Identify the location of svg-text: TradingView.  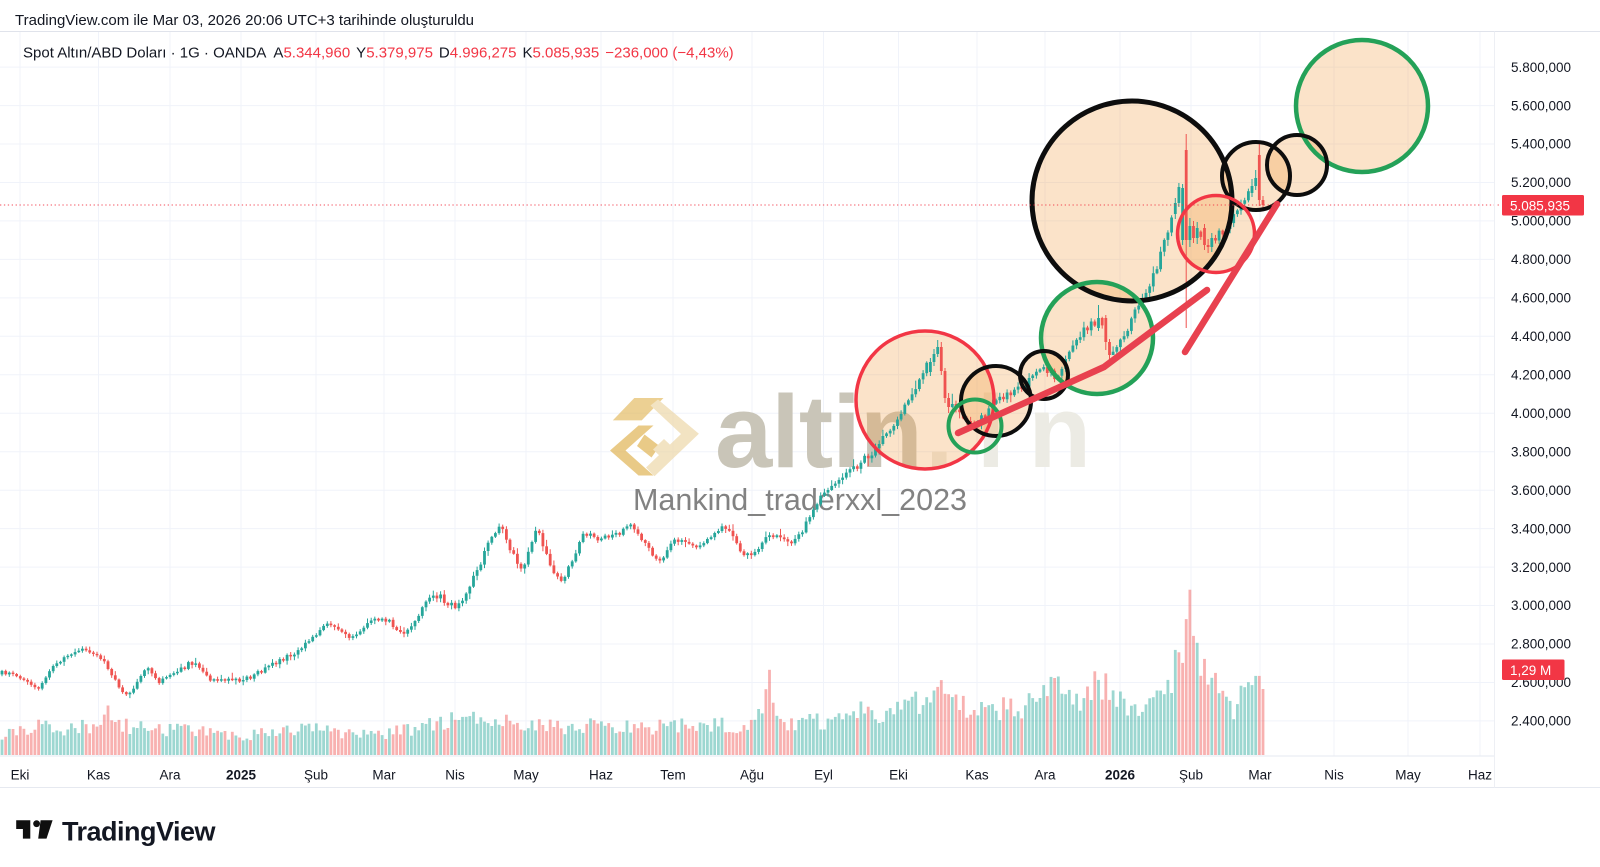
(139, 832).